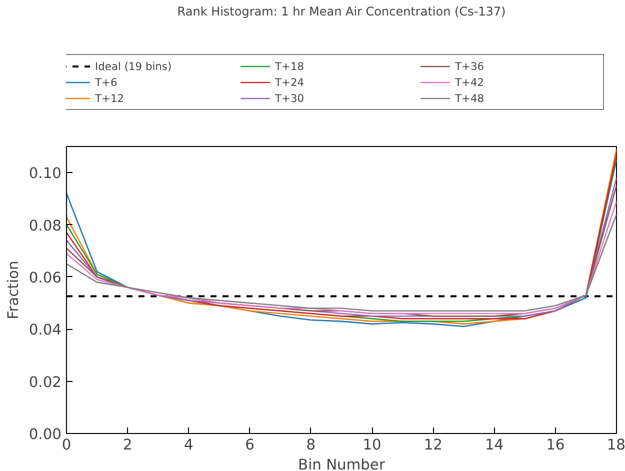  Describe the element at coordinates (67, 445) in the screenshot. I see `x-tick-label: 0` at that location.